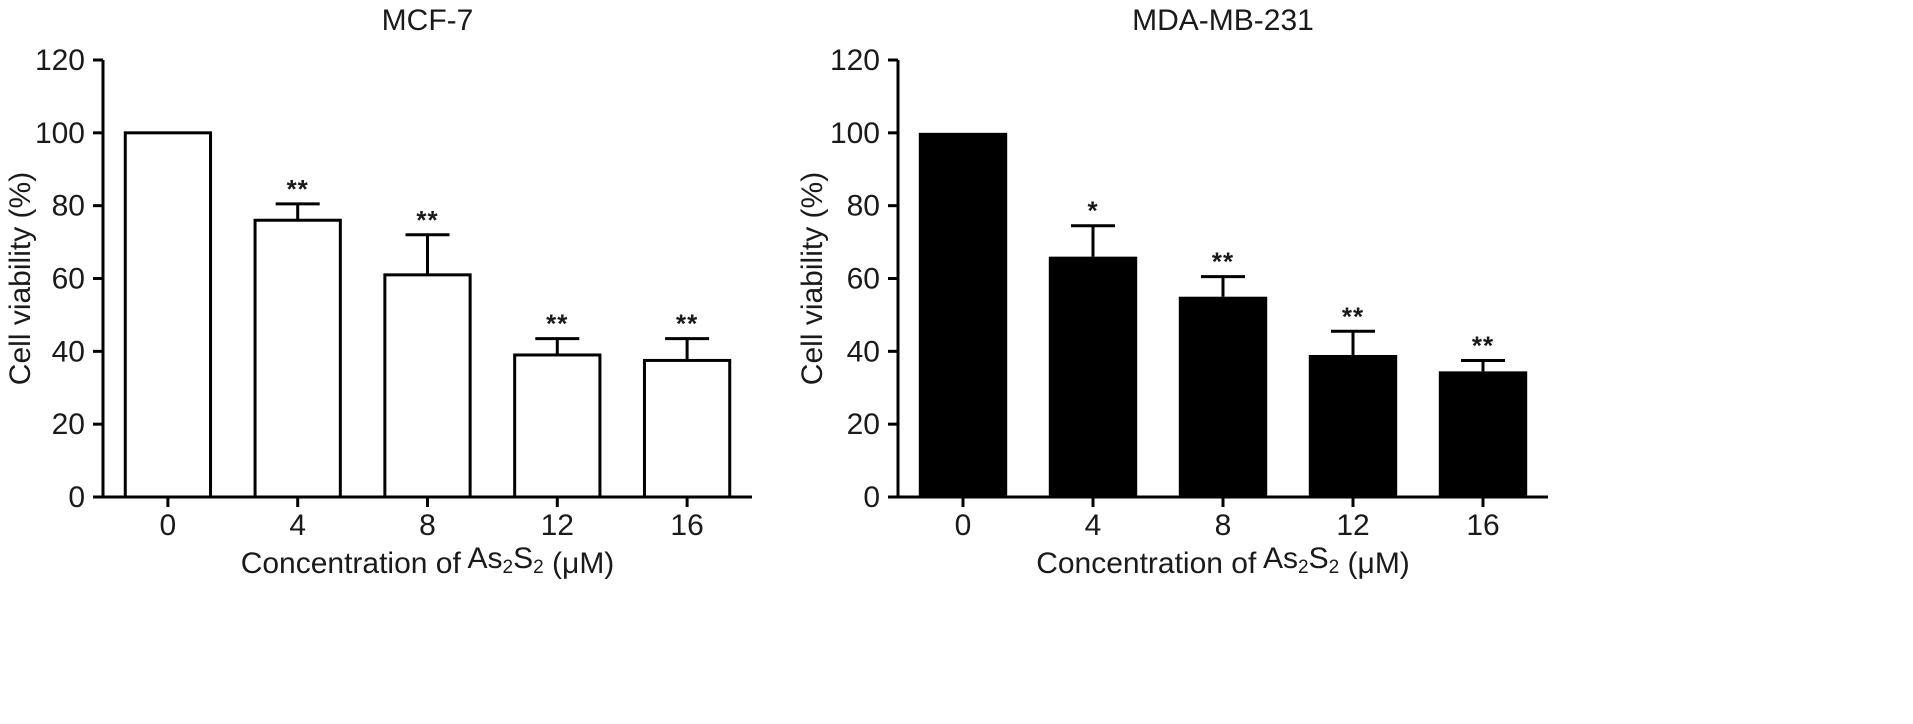 This screenshot has height=724, width=1913. What do you see at coordinates (1092, 211) in the screenshot?
I see `significance-label: *` at bounding box center [1092, 211].